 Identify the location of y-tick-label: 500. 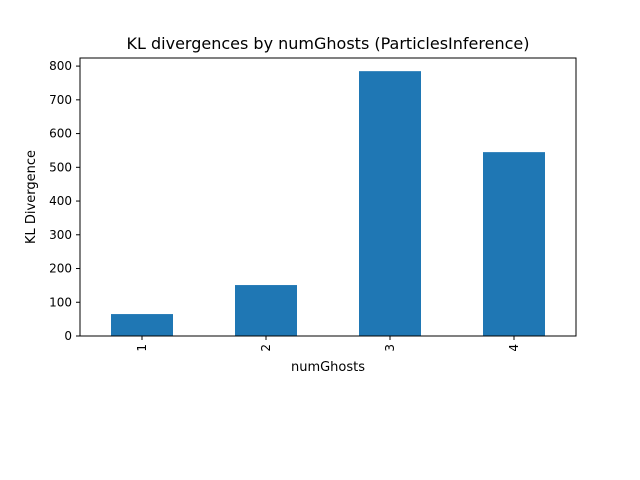
(60, 167).